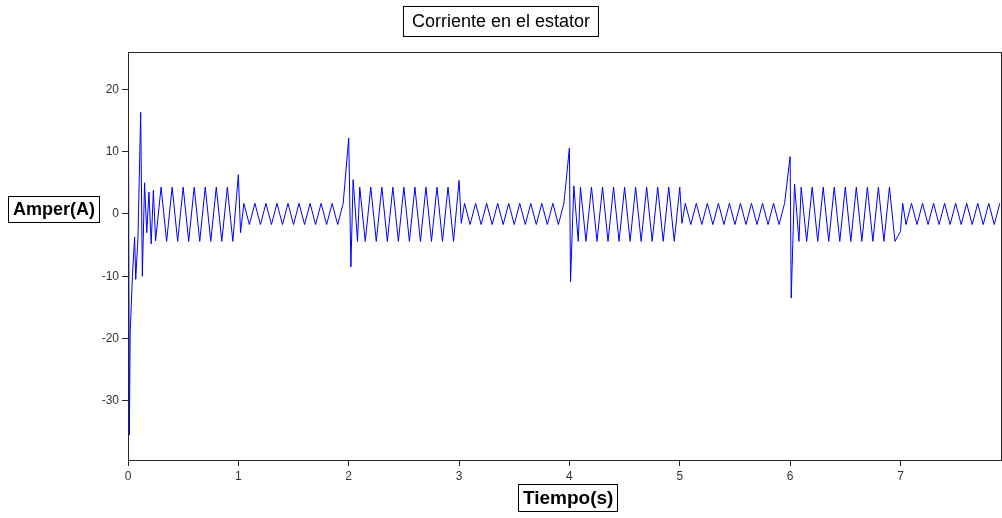  I want to click on x-tick-label: 2, so click(349, 475).